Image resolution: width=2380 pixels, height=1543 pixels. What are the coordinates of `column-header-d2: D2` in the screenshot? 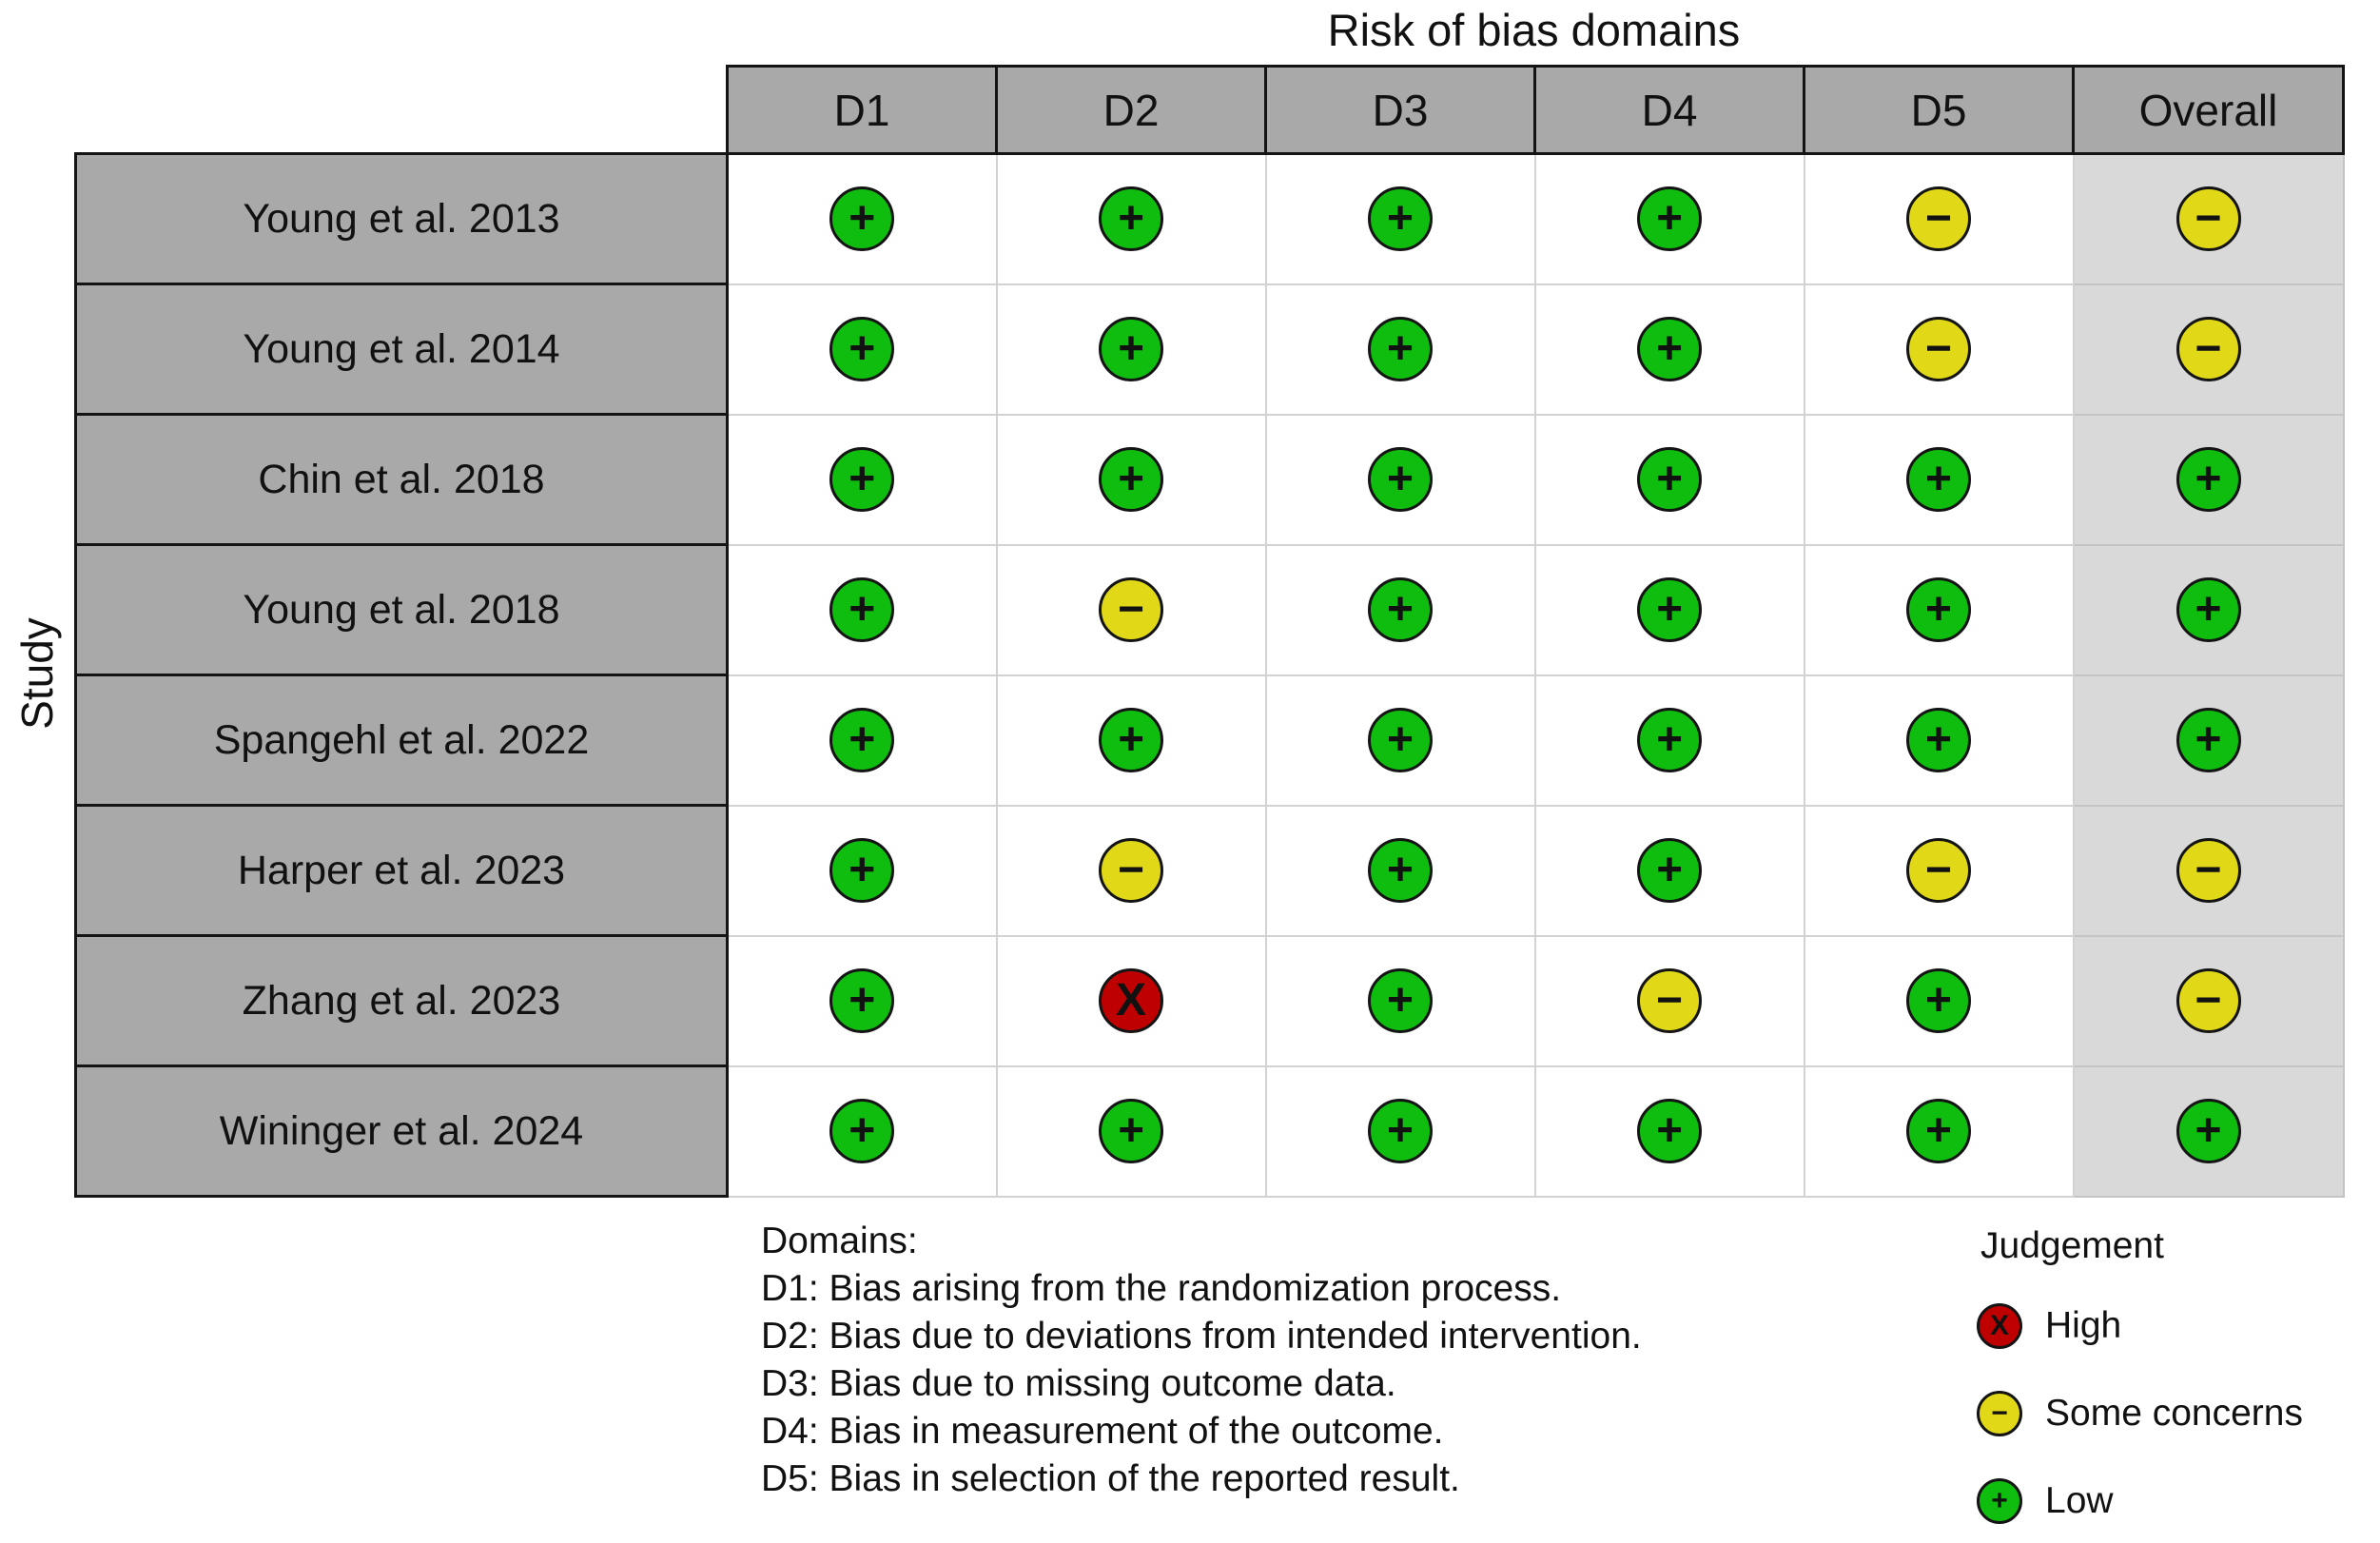 It's located at (1131, 110).